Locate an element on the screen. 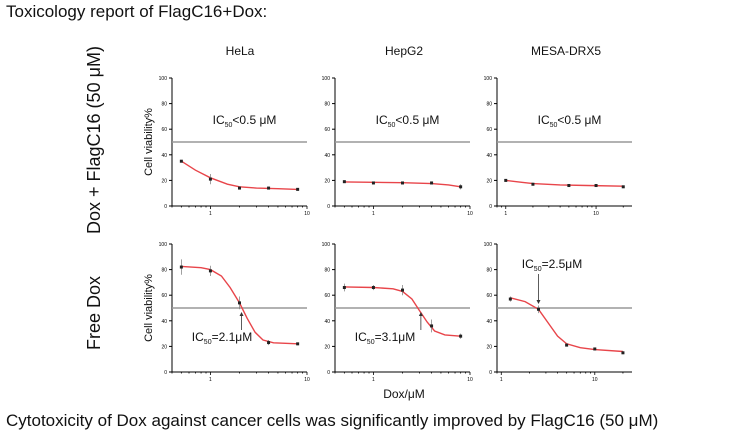 This screenshot has height=440, width=750. panel-5: 0 20 40 60 80 100 1 10 IC50=2.5μM is located at coordinates (558, 312).